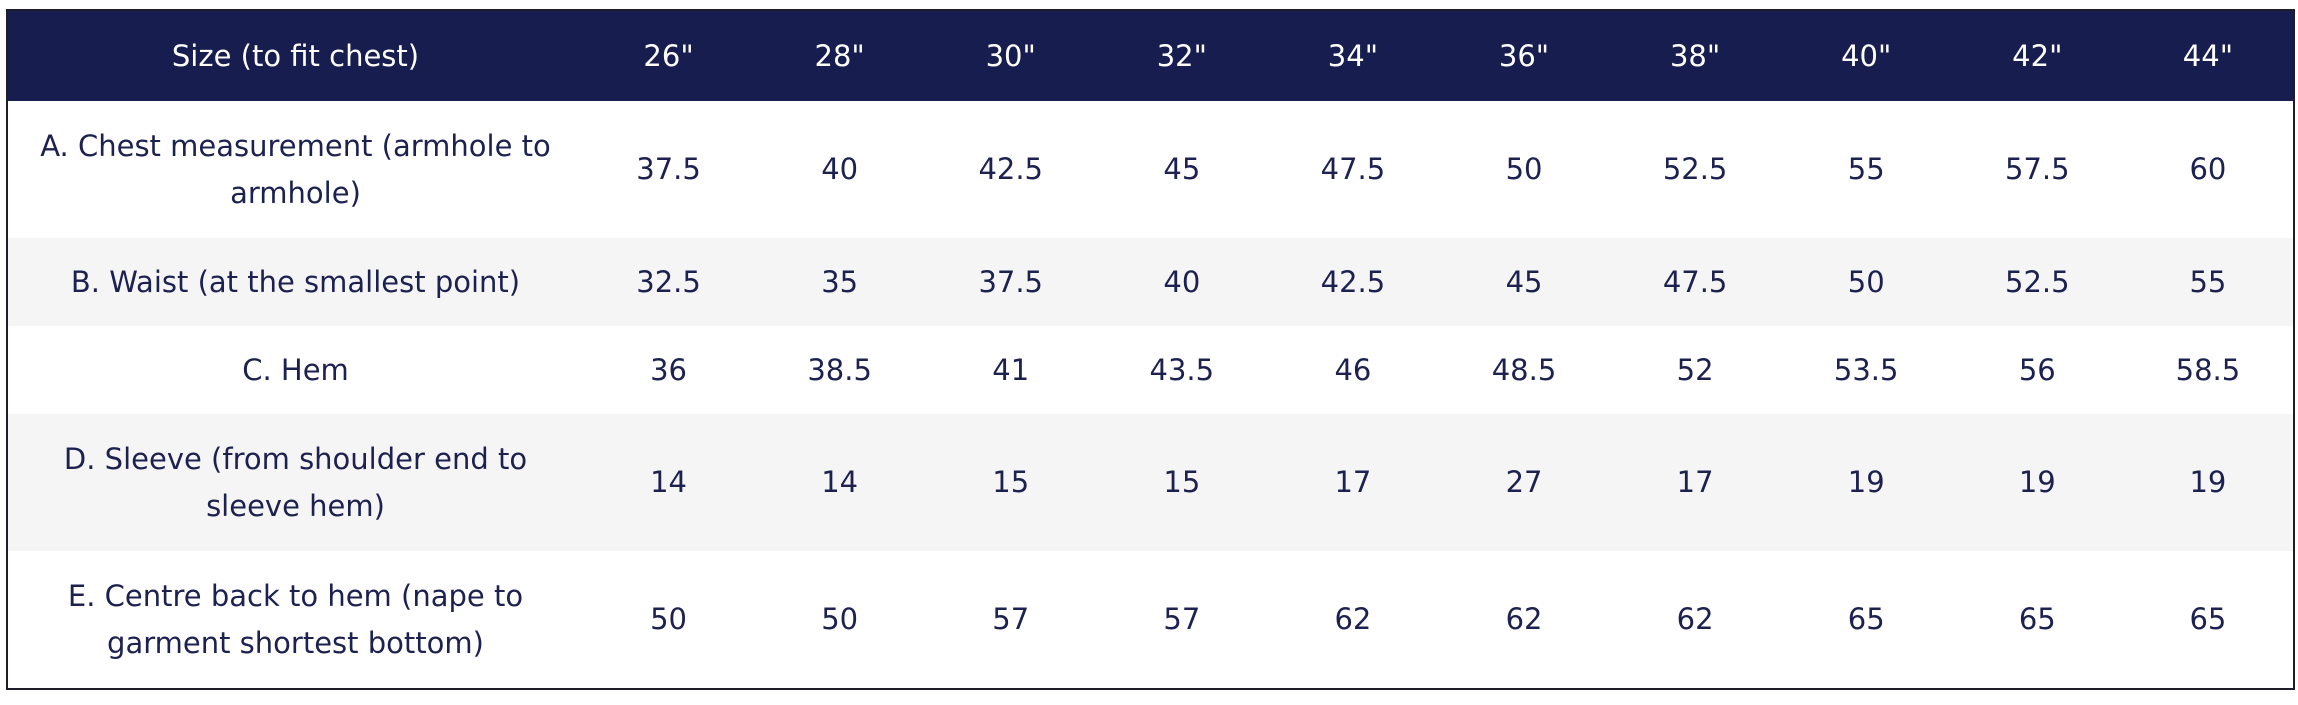  Describe the element at coordinates (669, 55) in the screenshot. I see `size-header: 26"` at that location.